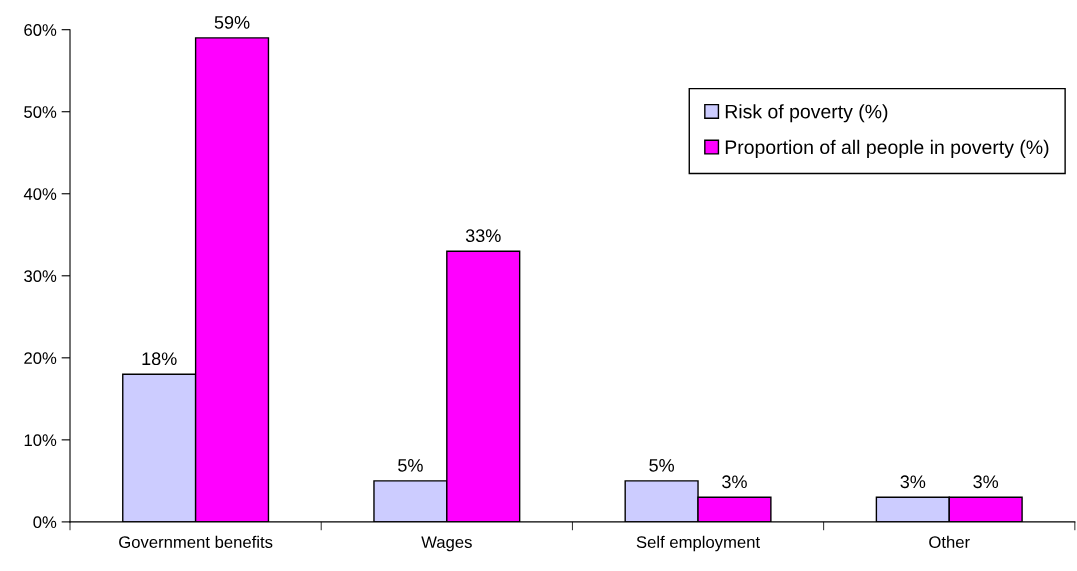 Image resolution: width=1077 pixels, height=571 pixels. I want to click on y-tick-label: 10%, so click(40, 440).